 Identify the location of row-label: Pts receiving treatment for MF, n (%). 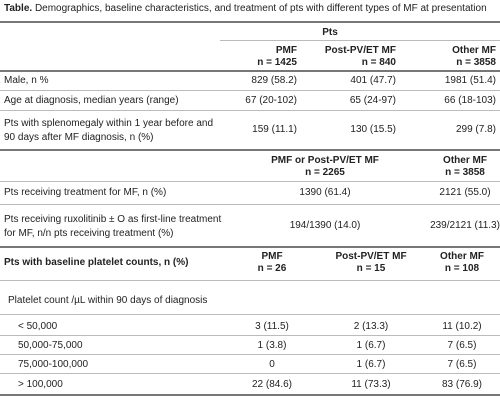
(85, 192).